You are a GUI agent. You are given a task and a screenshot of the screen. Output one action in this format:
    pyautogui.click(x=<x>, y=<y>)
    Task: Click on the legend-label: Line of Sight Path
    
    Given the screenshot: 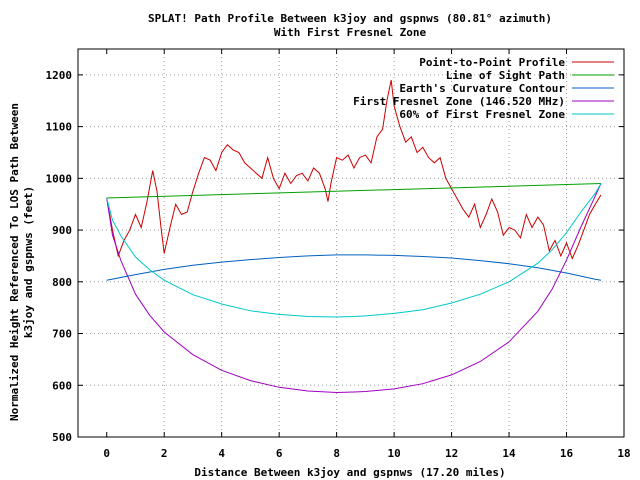 What is the action you would take?
    pyautogui.click(x=505, y=75)
    